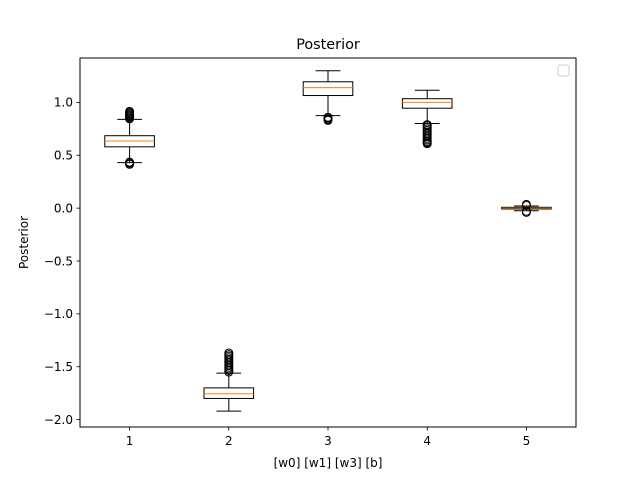  What do you see at coordinates (63, 208) in the screenshot?
I see `y-tick-label: 0.0` at bounding box center [63, 208].